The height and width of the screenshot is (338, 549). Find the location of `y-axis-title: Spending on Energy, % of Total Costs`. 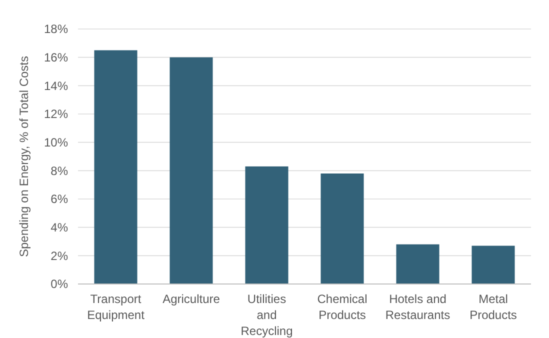

y-axis-title: Spending on Energy, % of Total Costs is located at coordinates (24, 157).